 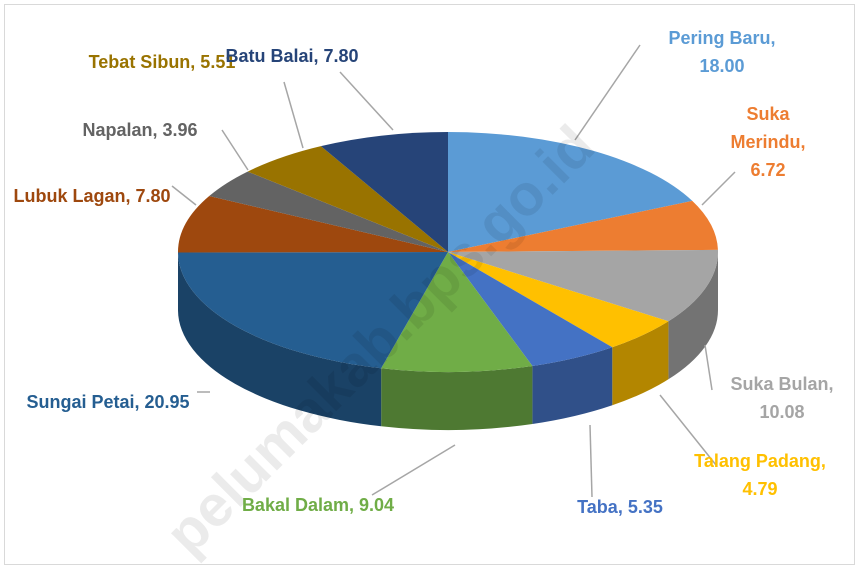 I want to click on data-label: Sungai Petai, 20.95, so click(x=108, y=402).